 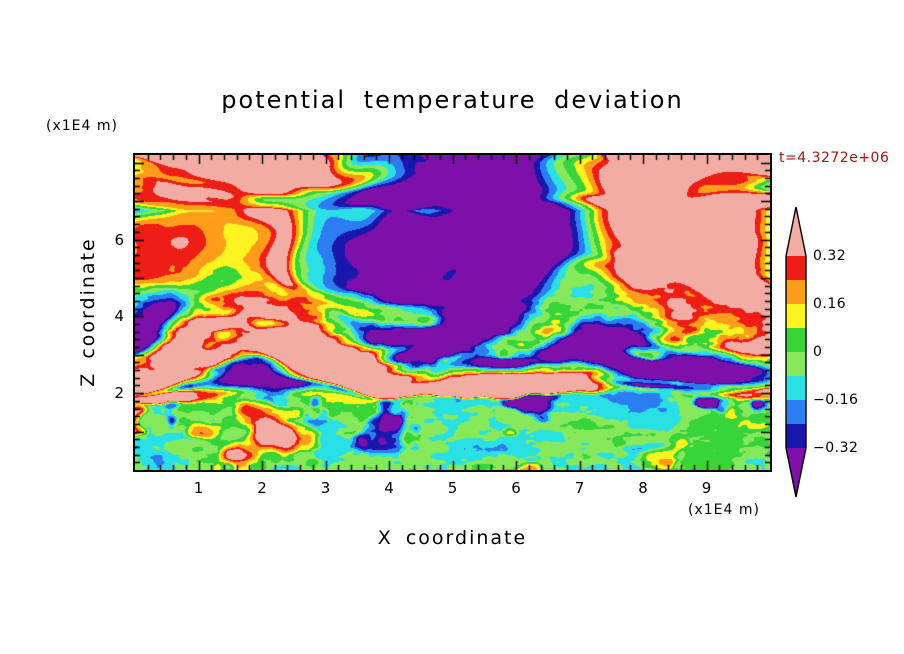 I want to click on colorbar-svg, so click(x=796, y=352).